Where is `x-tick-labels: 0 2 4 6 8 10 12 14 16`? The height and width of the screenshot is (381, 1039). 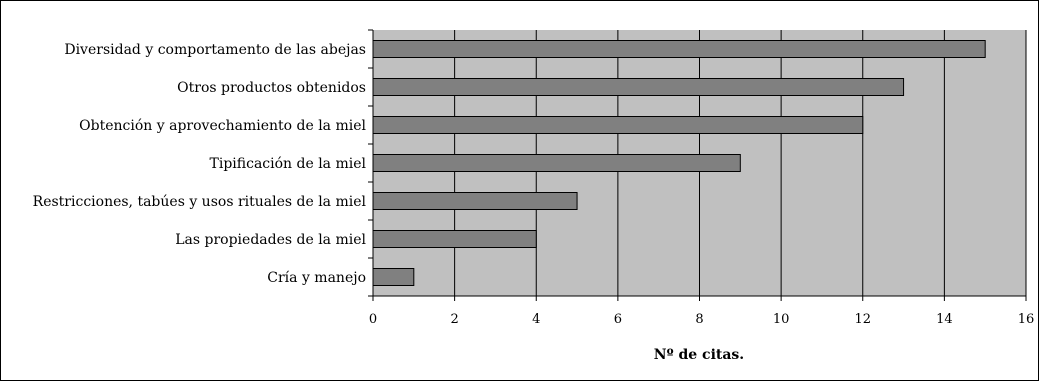 x-tick-labels: 0 2 4 6 8 10 12 14 16 is located at coordinates (701, 319).